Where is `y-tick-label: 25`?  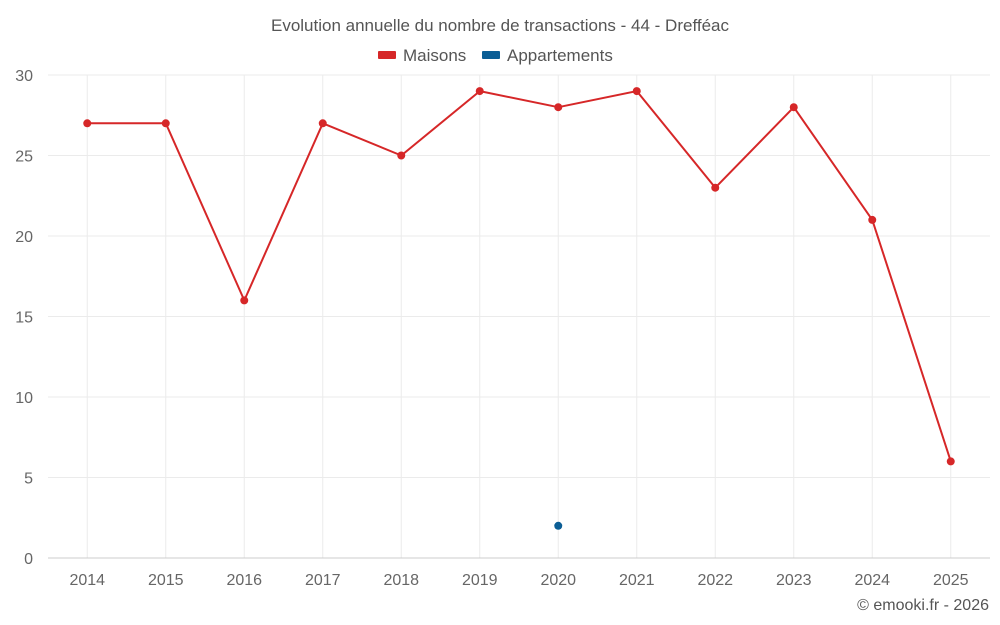 y-tick-label: 25 is located at coordinates (24, 157).